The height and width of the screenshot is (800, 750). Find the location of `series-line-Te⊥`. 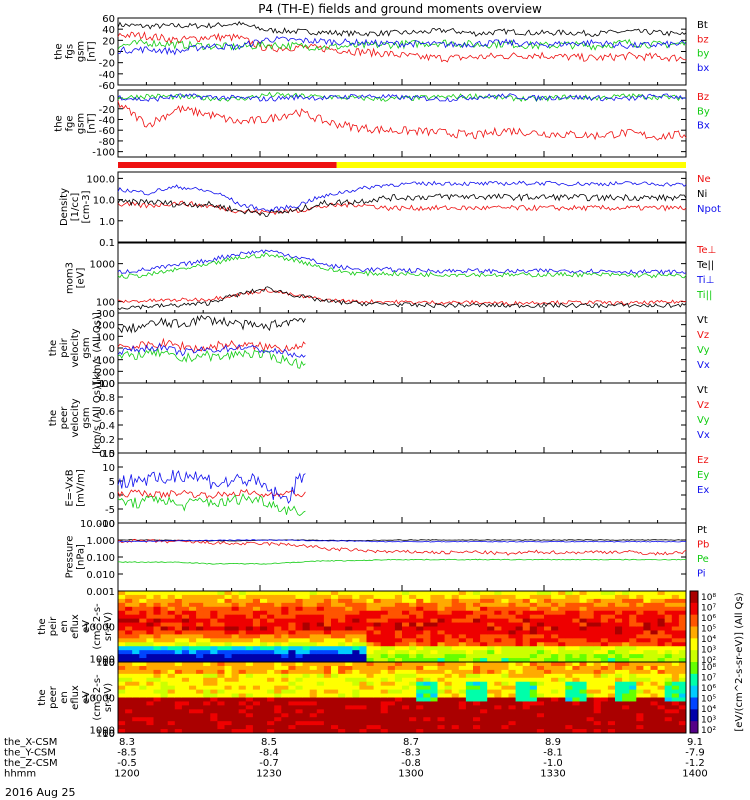

series-line-Te⊥ is located at coordinates (402, 297).